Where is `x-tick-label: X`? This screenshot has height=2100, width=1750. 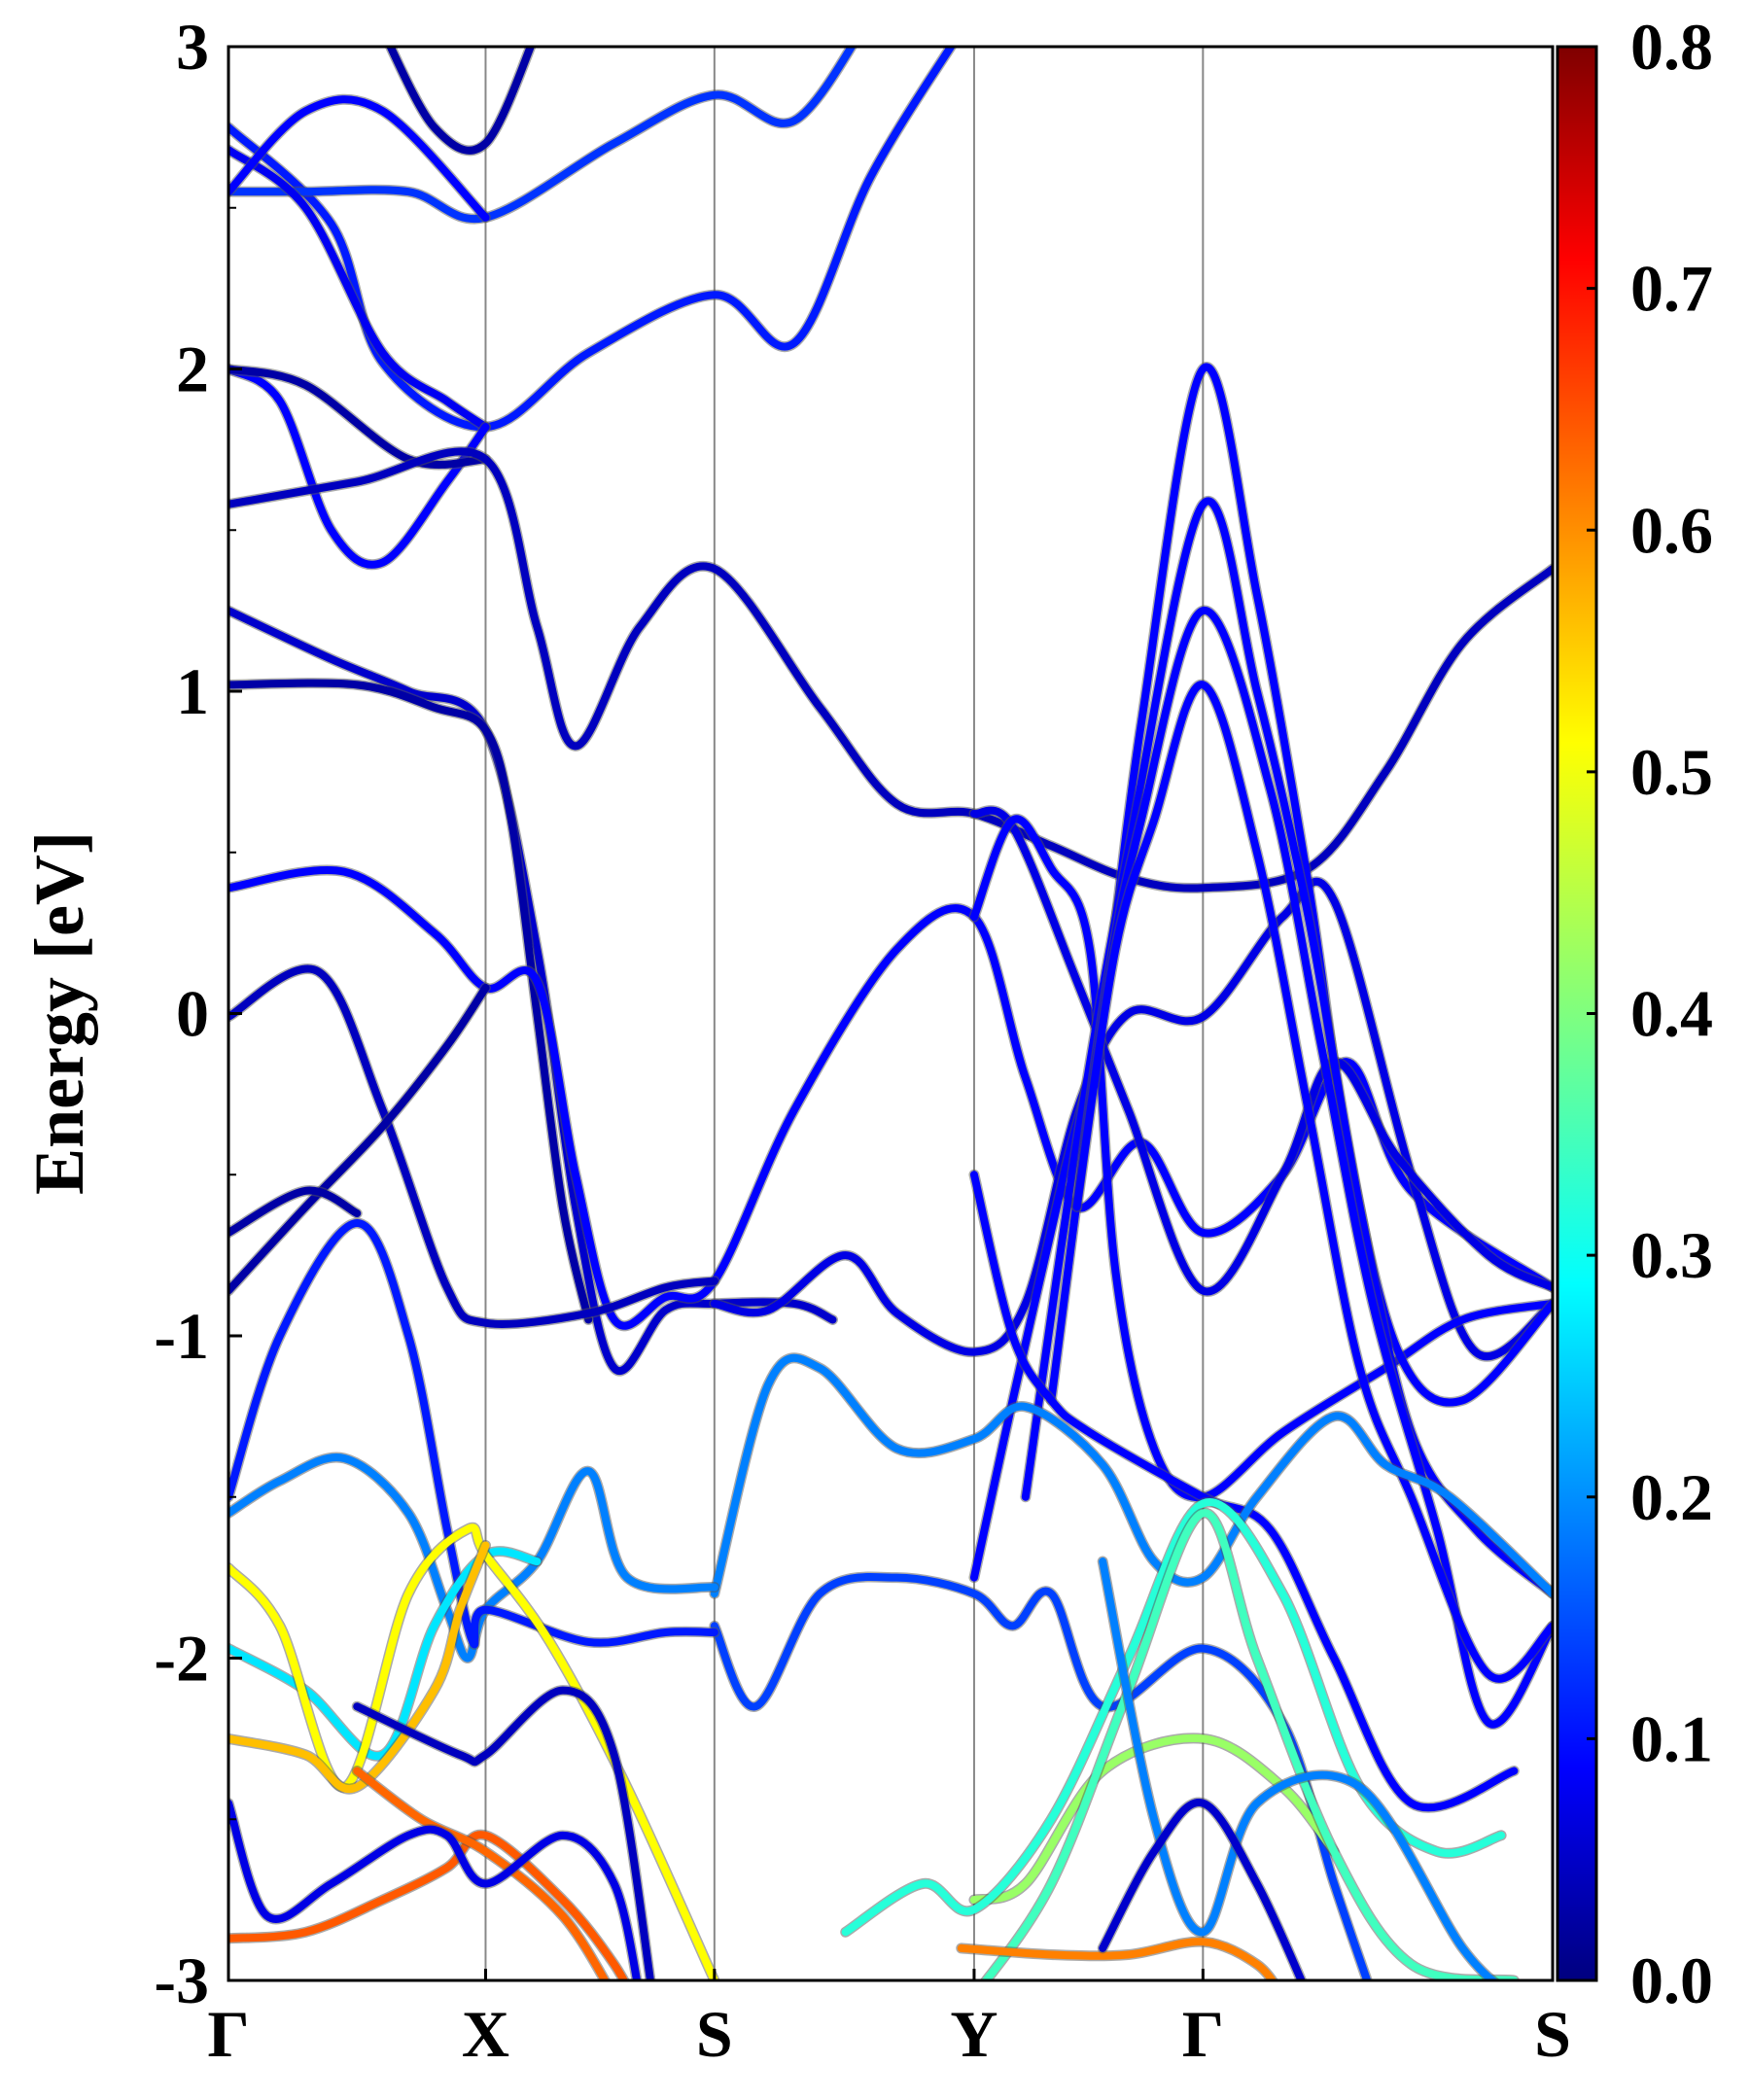
x-tick-label: X is located at coordinates (485, 2034).